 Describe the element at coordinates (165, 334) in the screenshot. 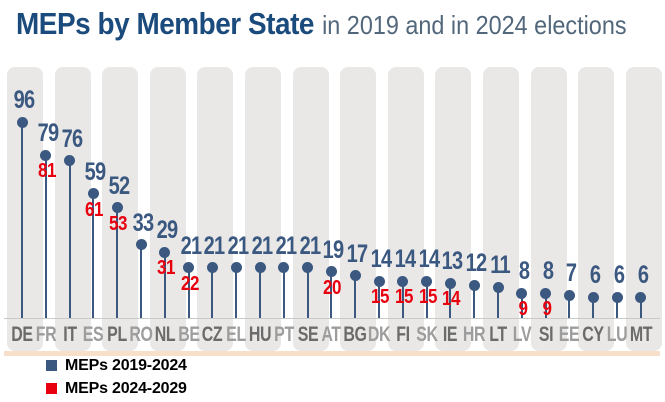

I see `country-label: NL` at that location.